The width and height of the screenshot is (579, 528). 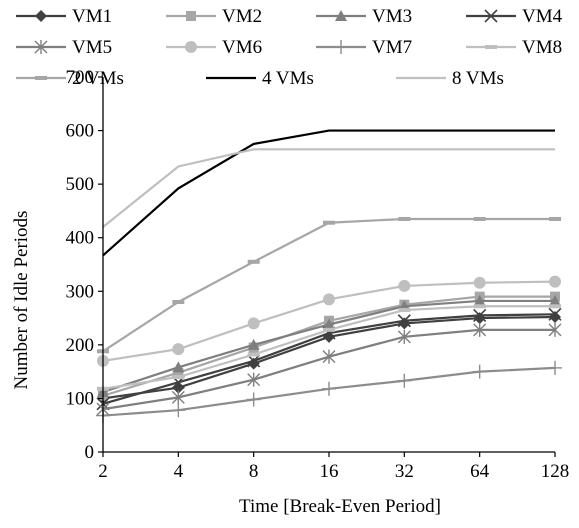 What do you see at coordinates (450, 78) in the screenshot?
I see `legend-item: 8 VMs` at bounding box center [450, 78].